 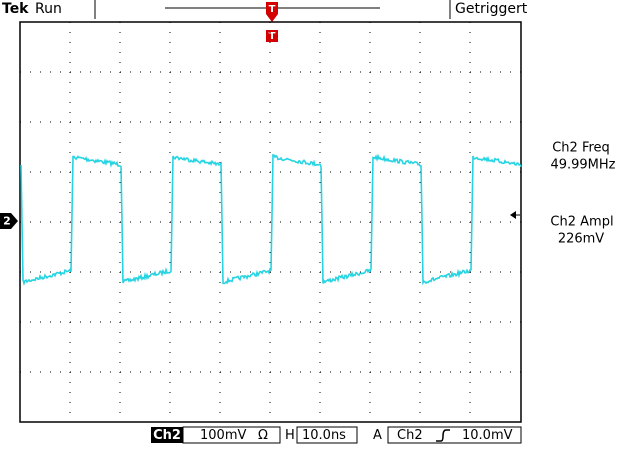 What do you see at coordinates (410, 435) in the screenshot?
I see `trigger-source: Ch2` at bounding box center [410, 435].